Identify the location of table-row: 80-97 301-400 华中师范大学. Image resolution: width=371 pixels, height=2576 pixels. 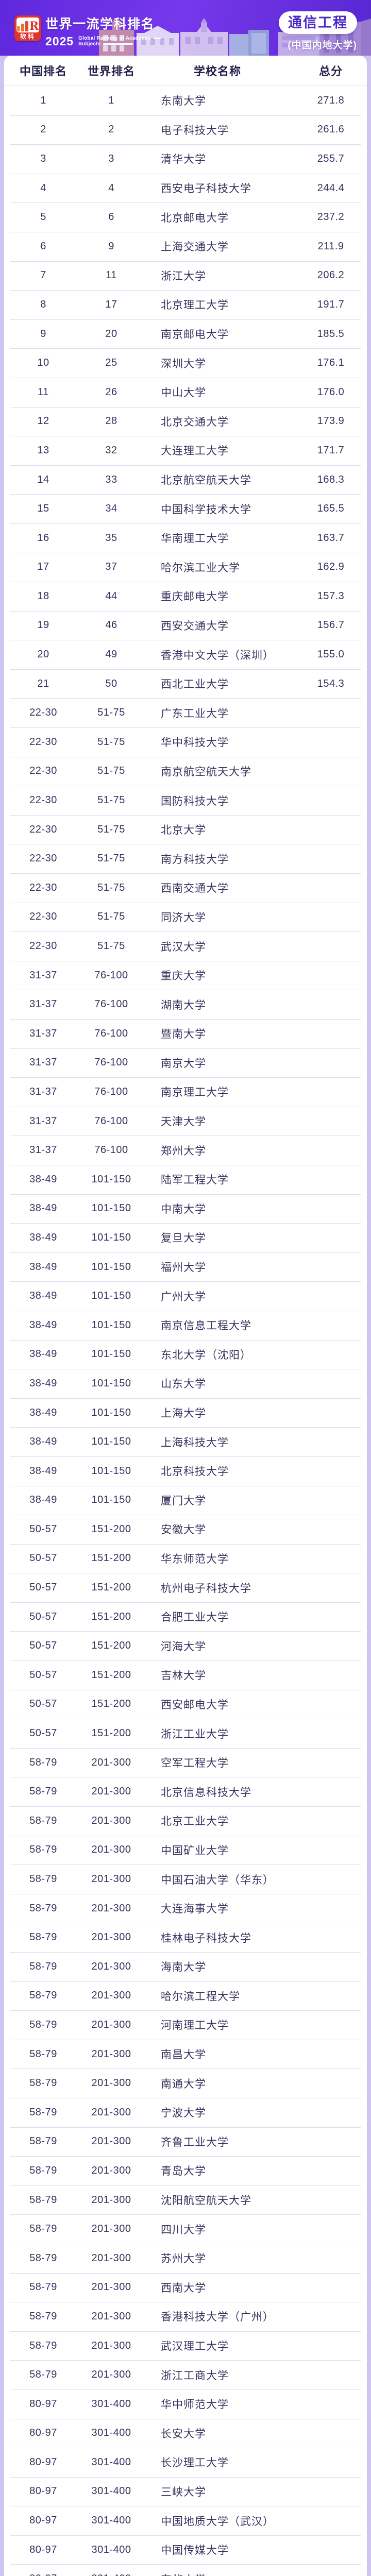
(185, 2404).